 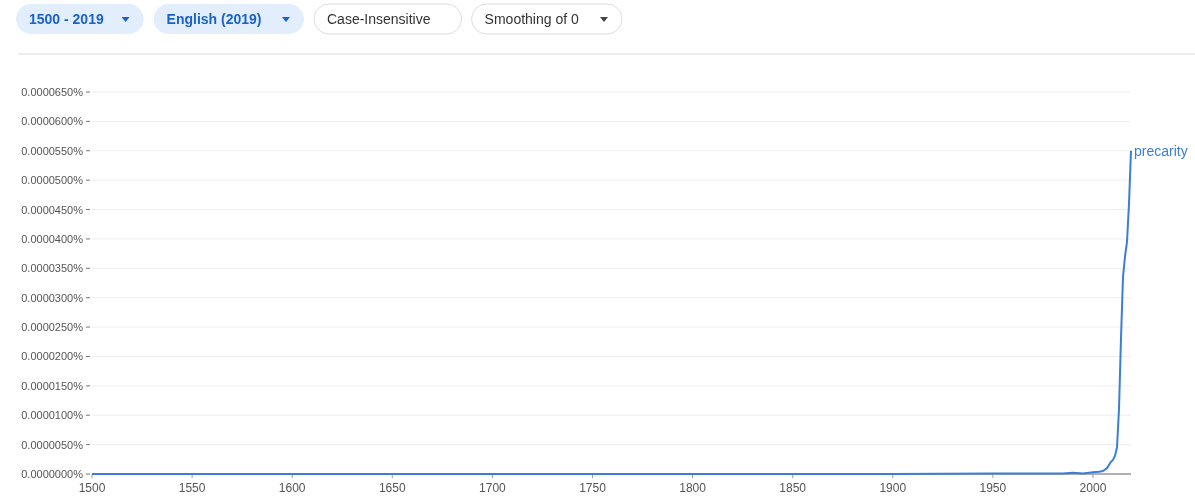 I want to click on y-tick-label: 0.0000350%, so click(x=52, y=268).